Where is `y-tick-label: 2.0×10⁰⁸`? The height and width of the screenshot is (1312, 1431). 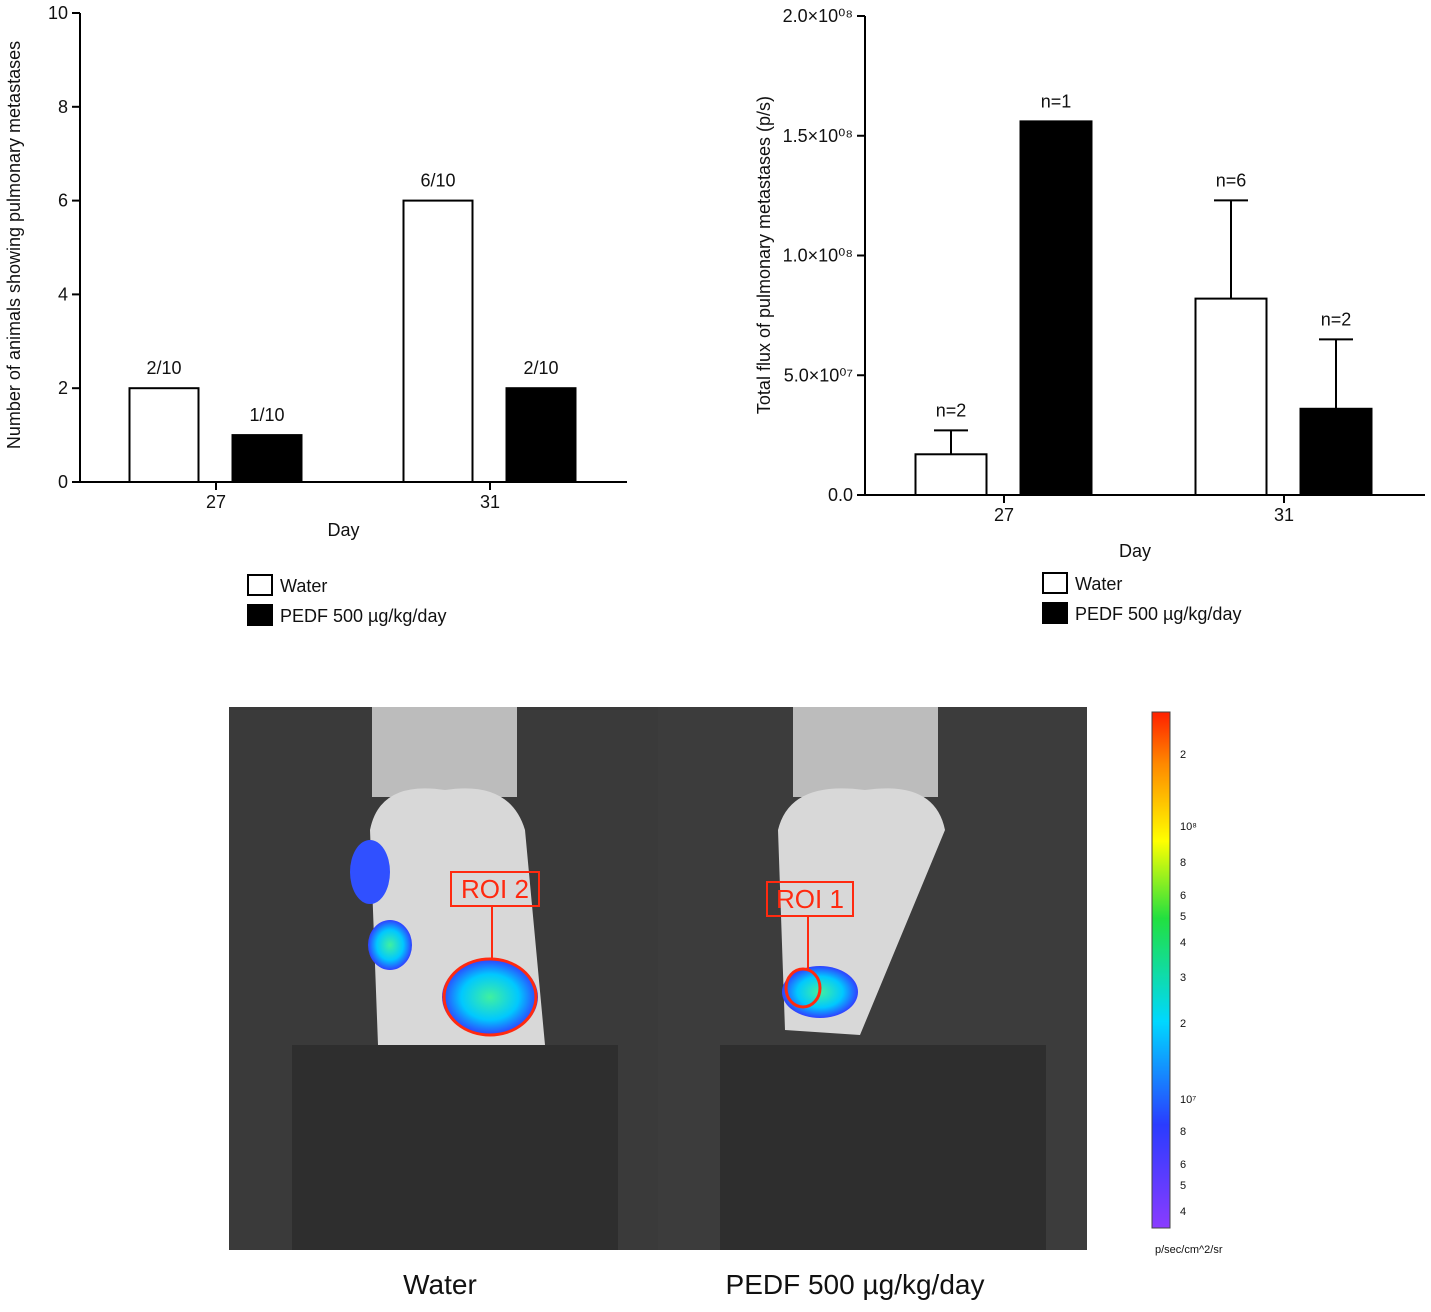
y-tick-label: 2.0×10⁰⁸ is located at coordinates (818, 16).